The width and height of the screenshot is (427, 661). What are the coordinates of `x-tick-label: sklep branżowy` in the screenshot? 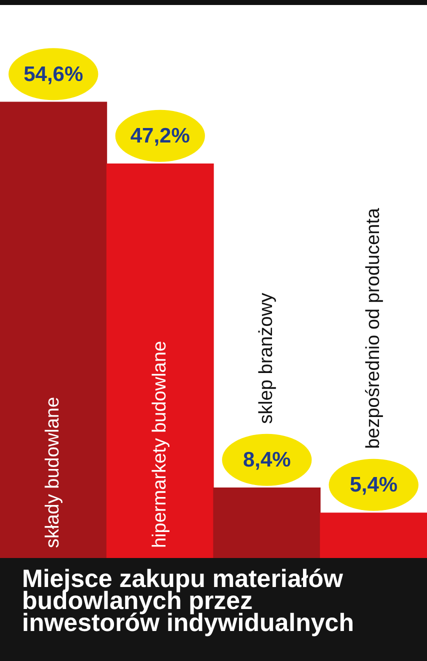 It's located at (267, 358).